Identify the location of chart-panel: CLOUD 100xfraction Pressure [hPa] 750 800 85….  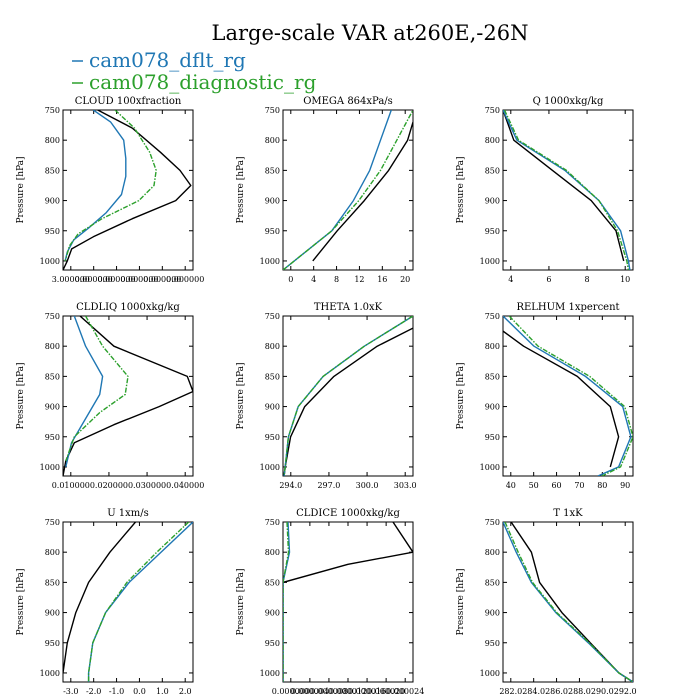
(110, 190).